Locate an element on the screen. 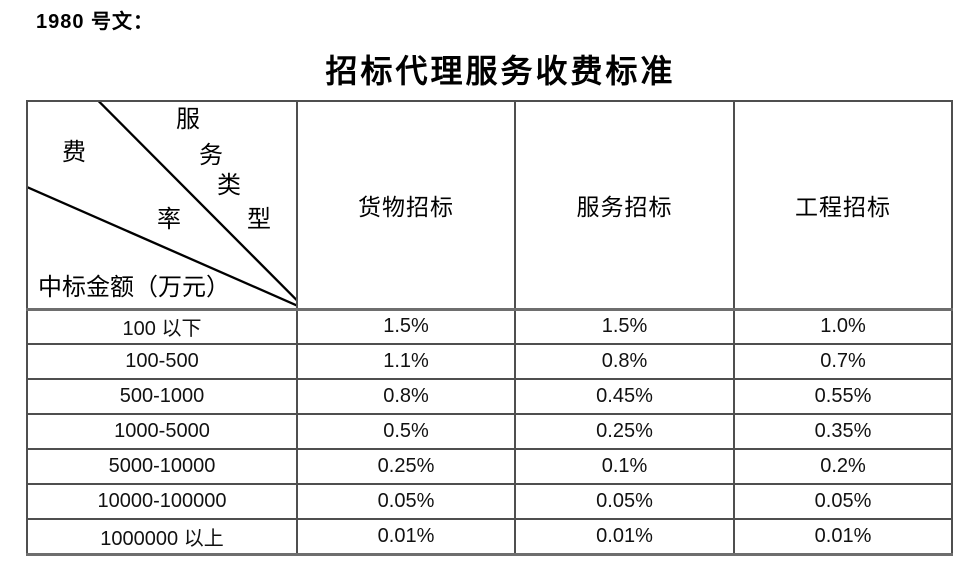 This screenshot has height=581, width=976. fee-rate-char-1: 费 is located at coordinates (74, 153).